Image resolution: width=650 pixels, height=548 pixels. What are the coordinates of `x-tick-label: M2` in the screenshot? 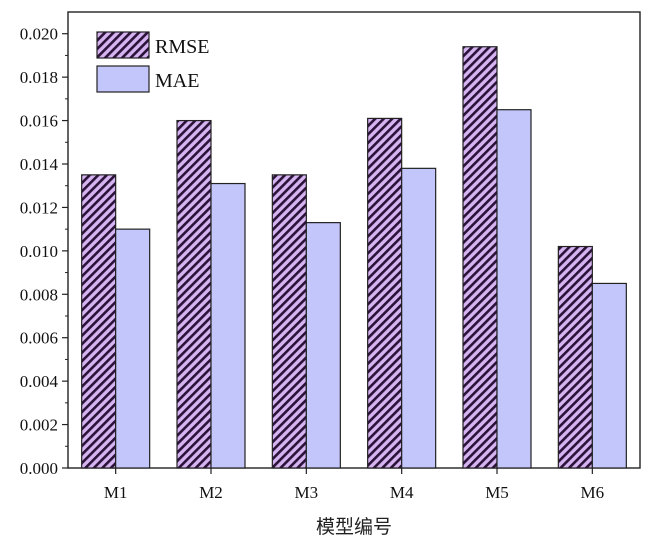 It's located at (211, 492).